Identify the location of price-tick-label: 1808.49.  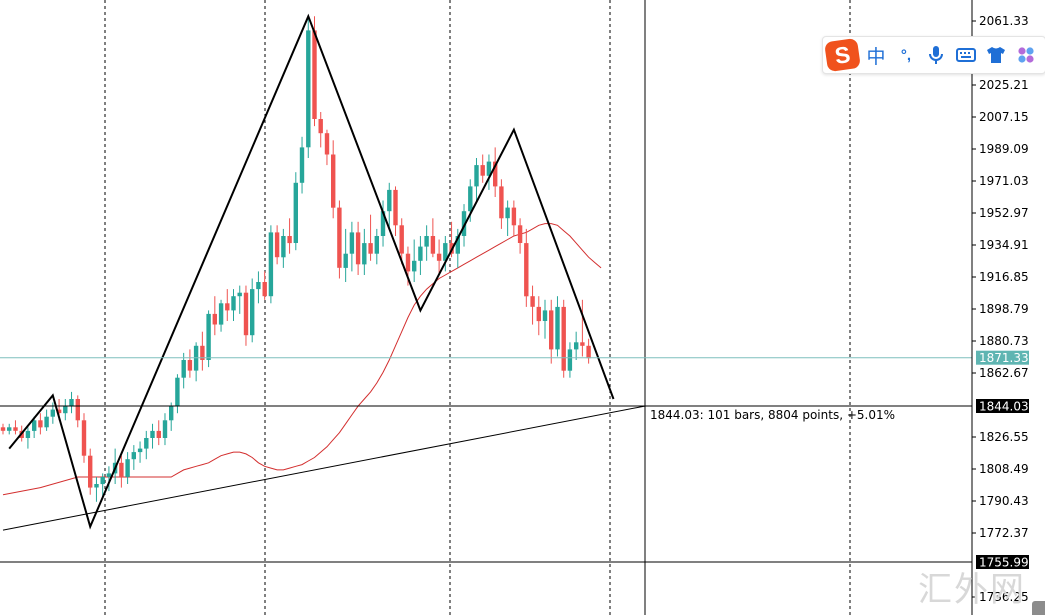
(1004, 469).